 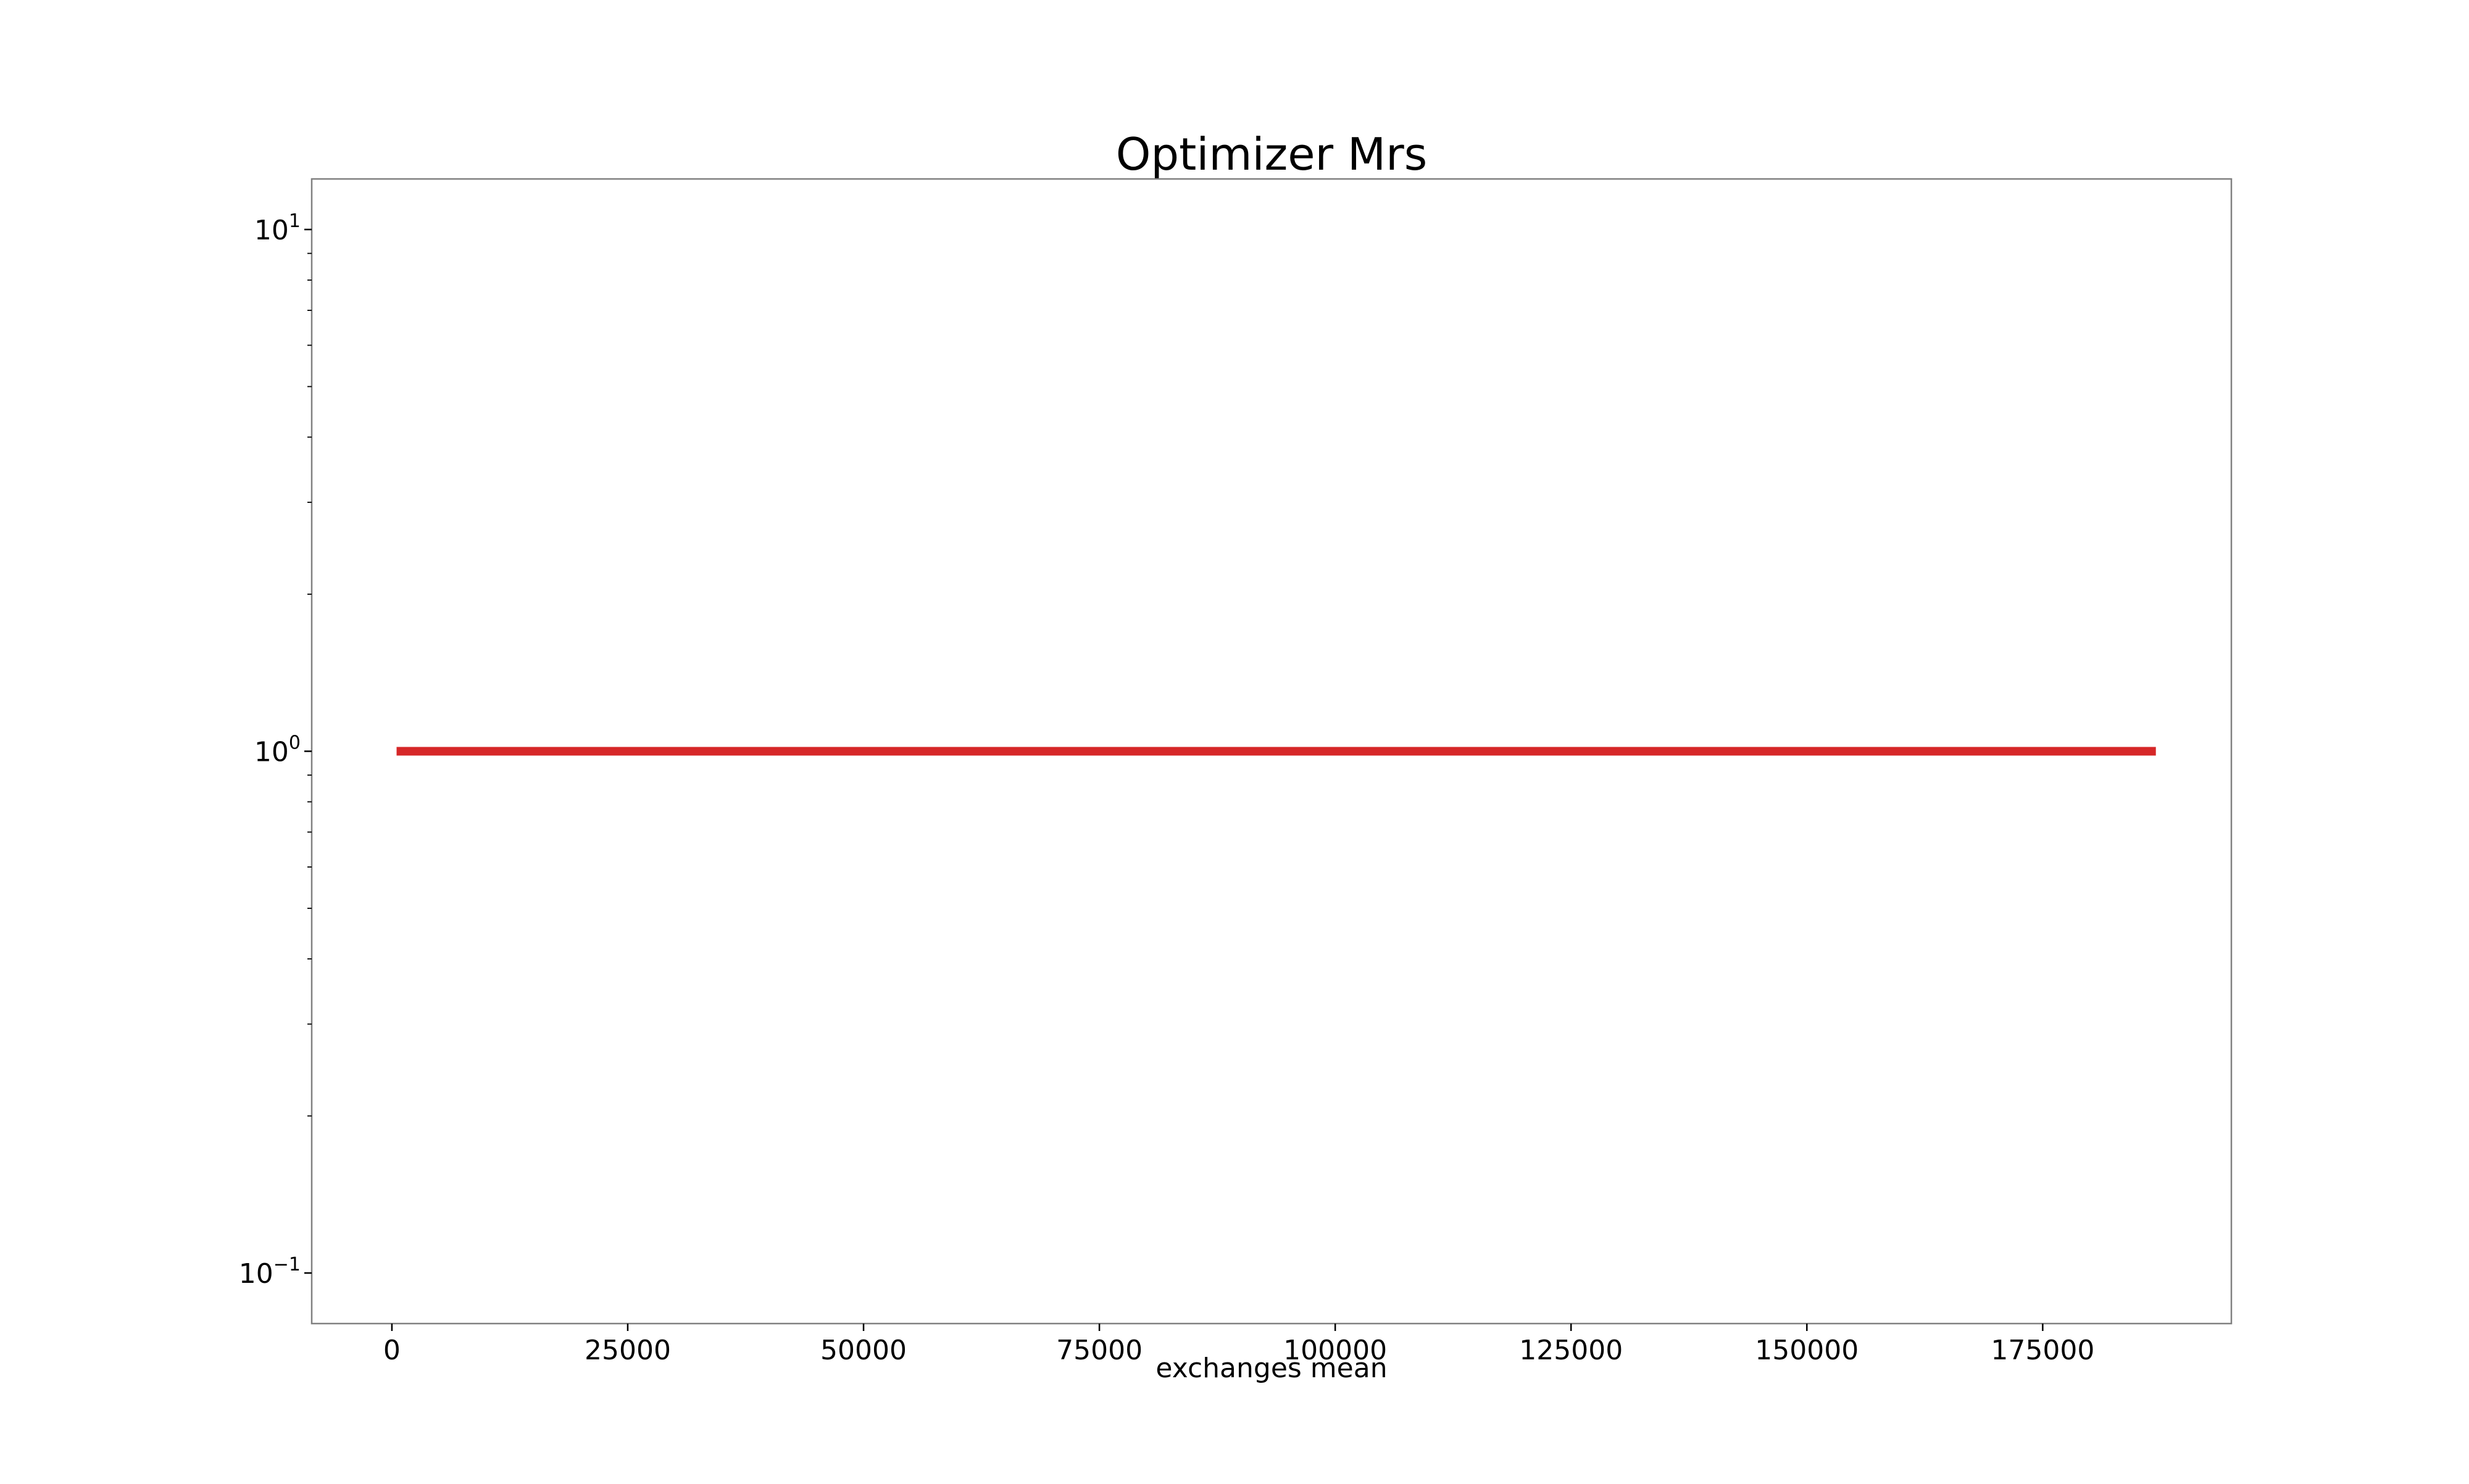 I want to click on x-tick-label: 175000, so click(x=2042, y=1351).